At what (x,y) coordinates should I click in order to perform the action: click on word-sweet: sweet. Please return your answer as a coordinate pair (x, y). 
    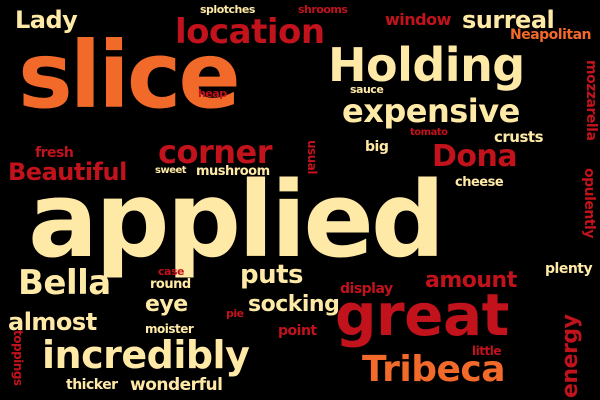
    Looking at the image, I should click on (171, 170).